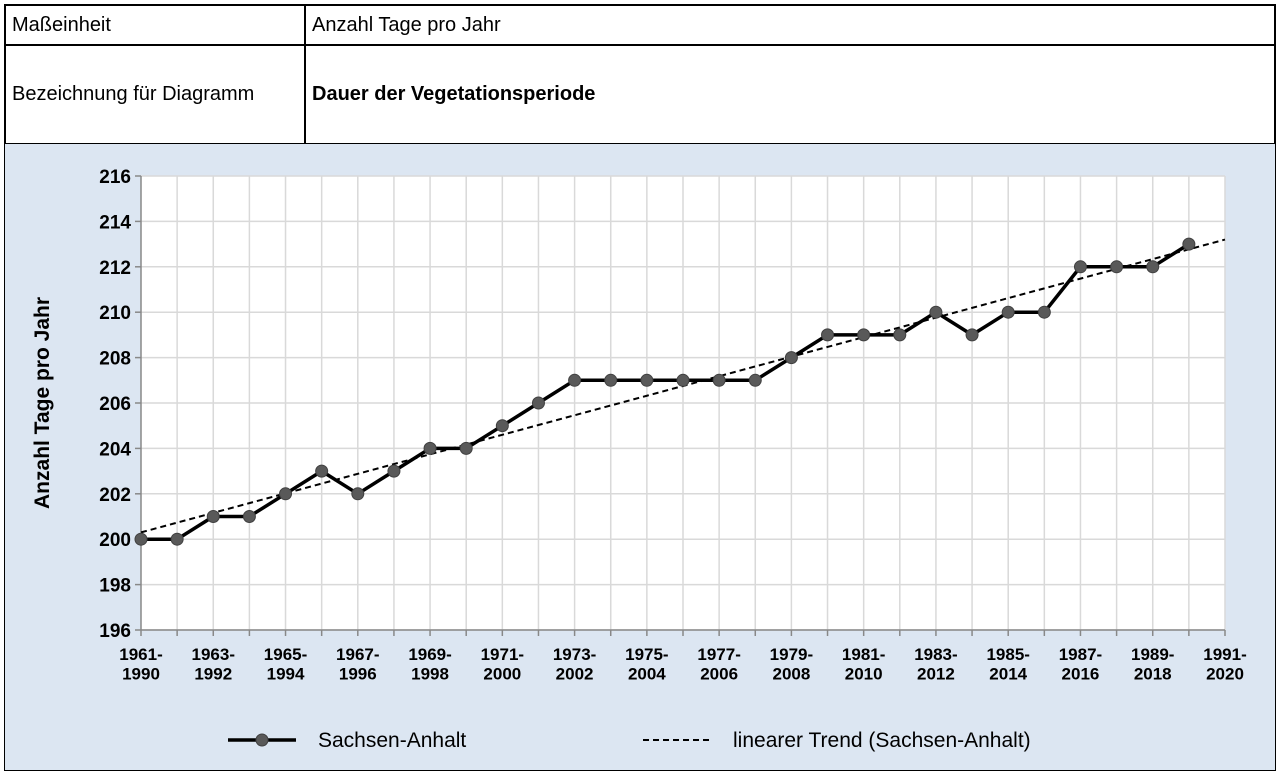 This screenshot has width=1276, height=771. Describe the element at coordinates (502, 664) in the screenshot. I see `x-tick-label: 1971-2000` at that location.